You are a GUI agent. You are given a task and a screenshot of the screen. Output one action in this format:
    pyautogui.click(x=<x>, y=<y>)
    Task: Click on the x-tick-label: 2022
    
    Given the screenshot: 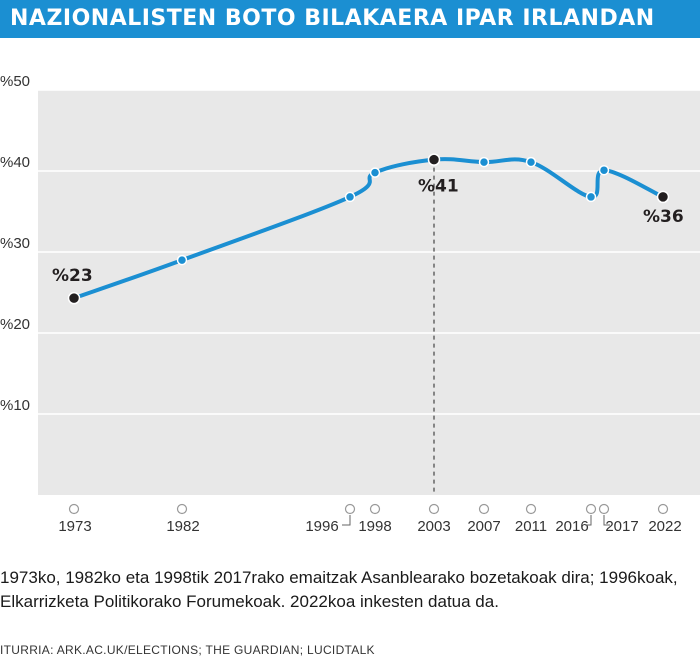 What is the action you would take?
    pyautogui.click(x=664, y=526)
    